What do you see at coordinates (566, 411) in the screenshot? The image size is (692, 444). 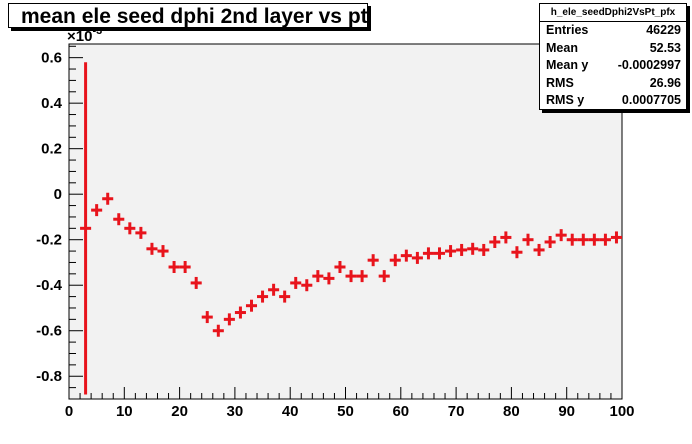 I see `x-tick-label: 90` at bounding box center [566, 411].